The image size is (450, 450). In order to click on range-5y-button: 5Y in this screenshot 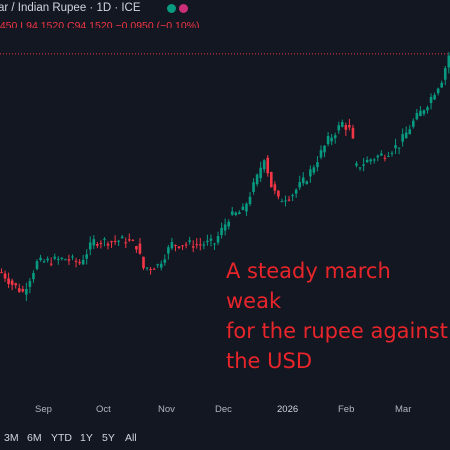, I will do `click(108, 438)`.